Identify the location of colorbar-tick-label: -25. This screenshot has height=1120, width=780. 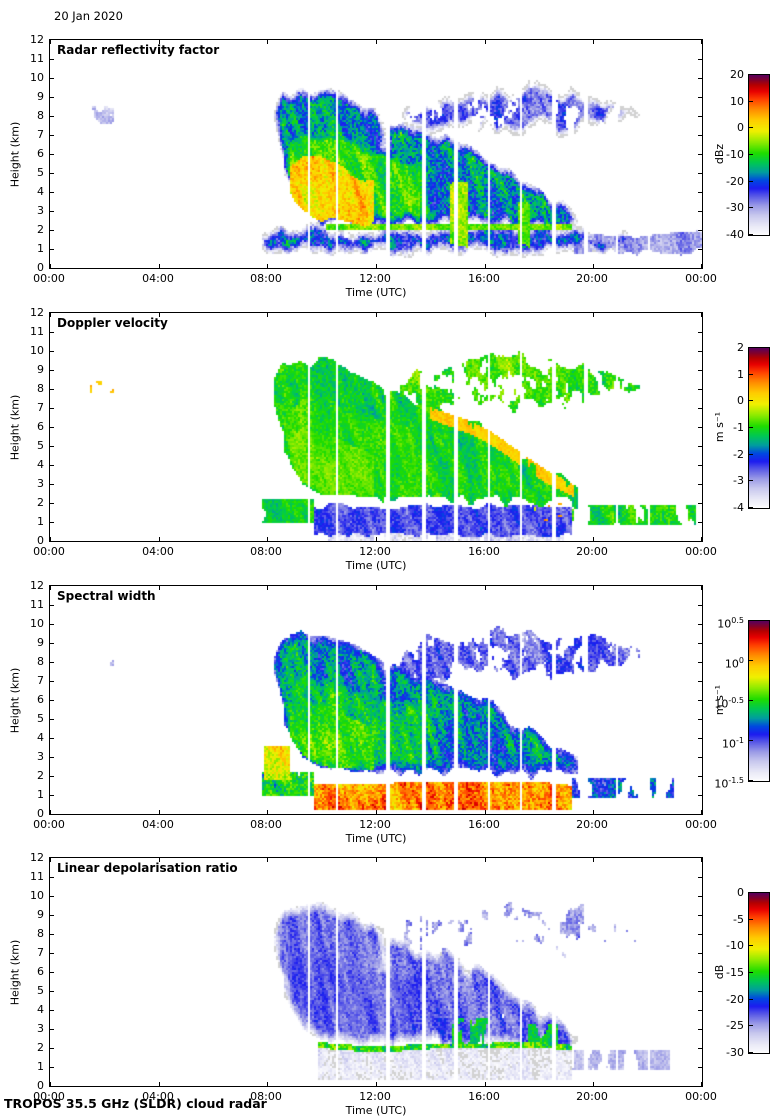
(735, 1025).